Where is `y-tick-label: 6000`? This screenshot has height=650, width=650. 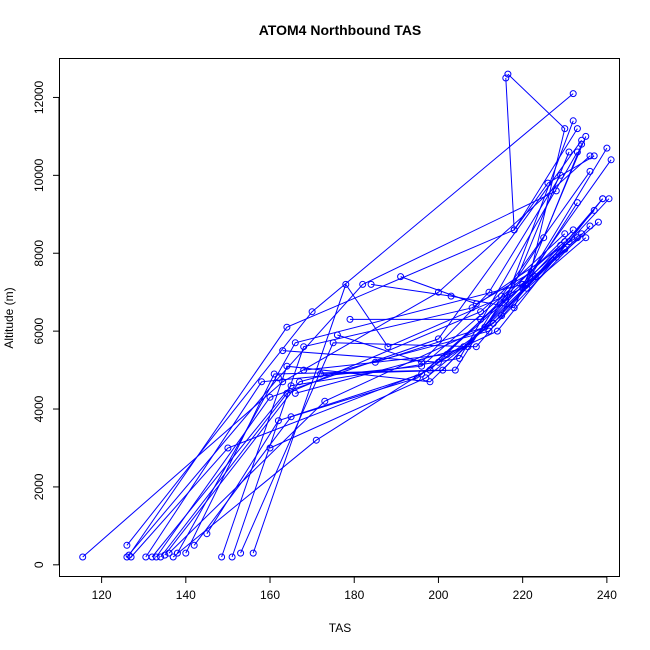
y-tick-label: 6000 is located at coordinates (39, 330).